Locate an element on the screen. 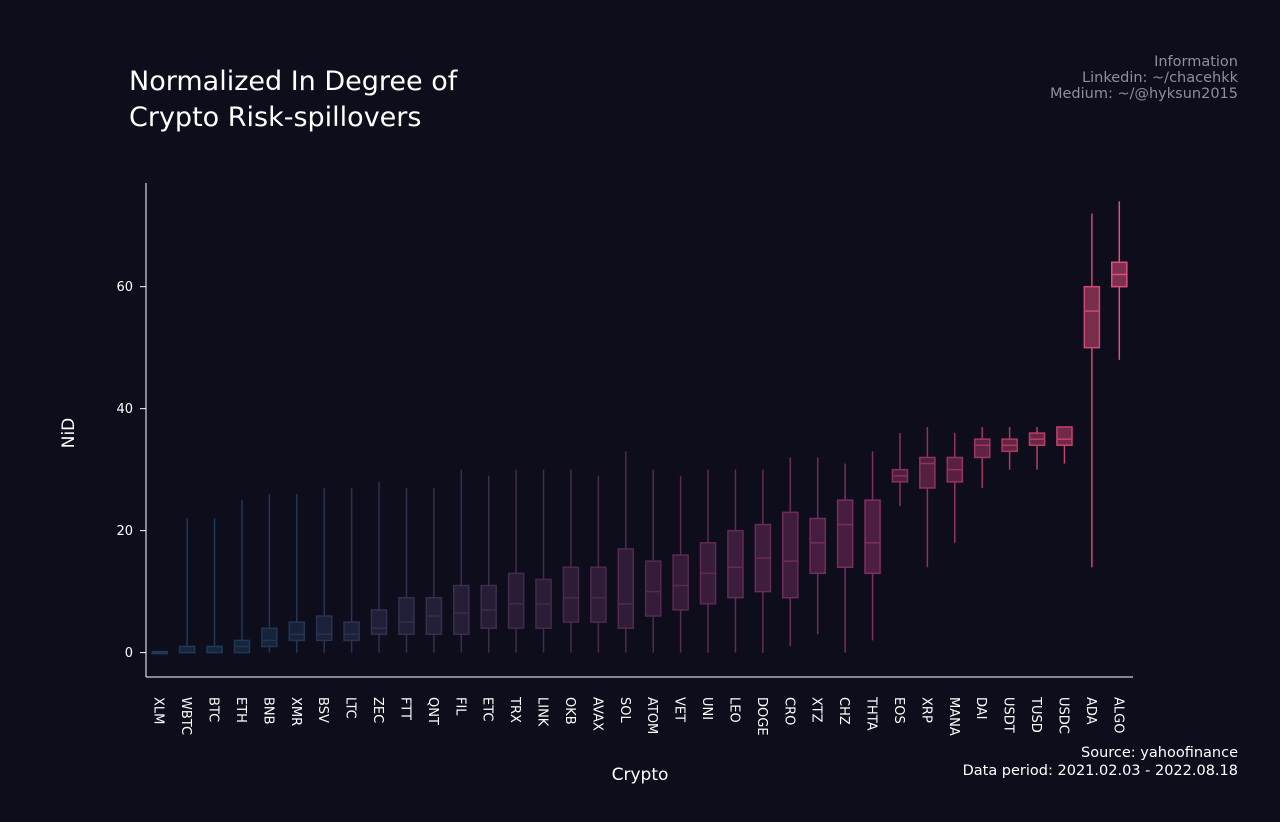  box-uni is located at coordinates (708, 561).